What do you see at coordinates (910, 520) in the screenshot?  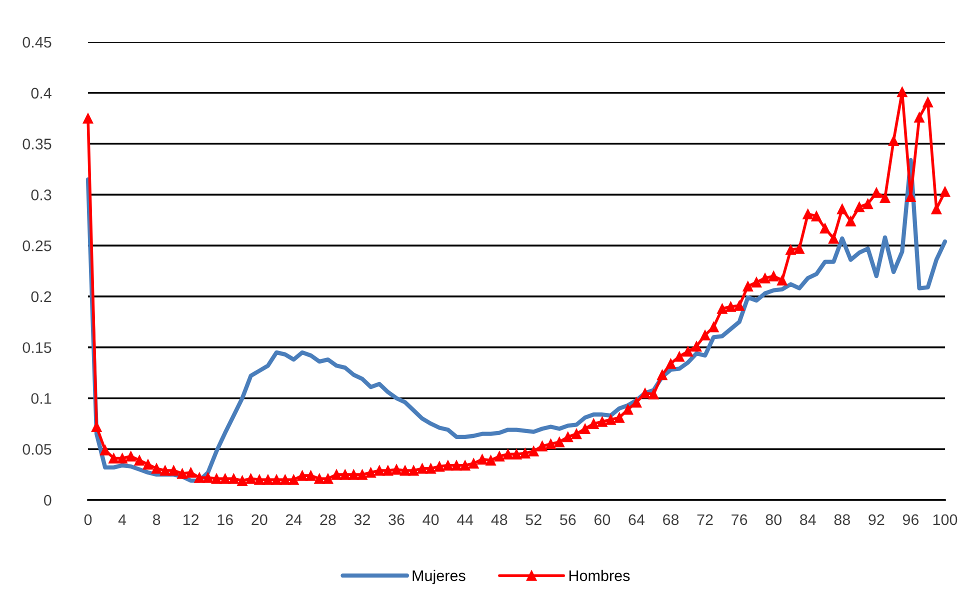 I see `x-tick-label: 96` at bounding box center [910, 520].